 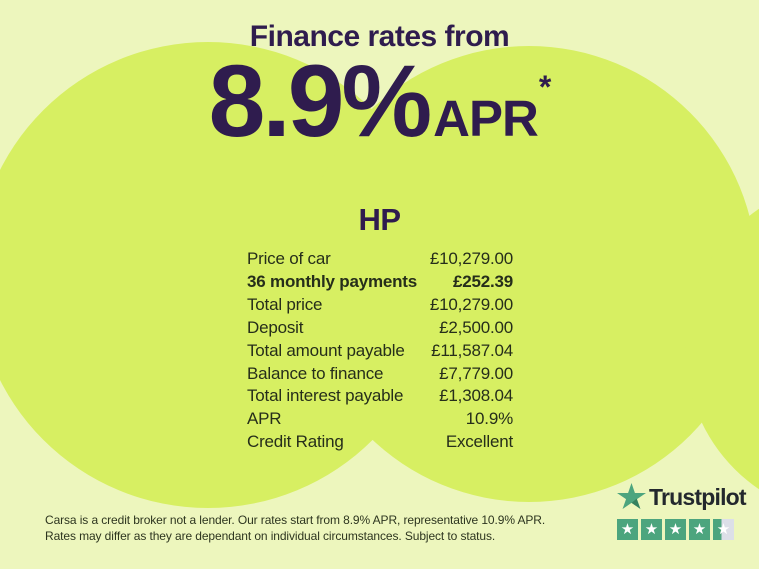 I want to click on finance-row-label: Total price, so click(x=285, y=304).